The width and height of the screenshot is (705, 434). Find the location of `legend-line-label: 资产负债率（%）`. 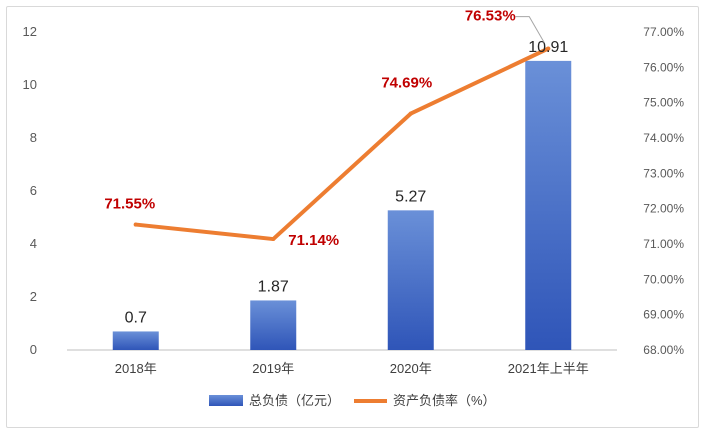

legend-line-label: 资产负债率（%） is located at coordinates (444, 400).